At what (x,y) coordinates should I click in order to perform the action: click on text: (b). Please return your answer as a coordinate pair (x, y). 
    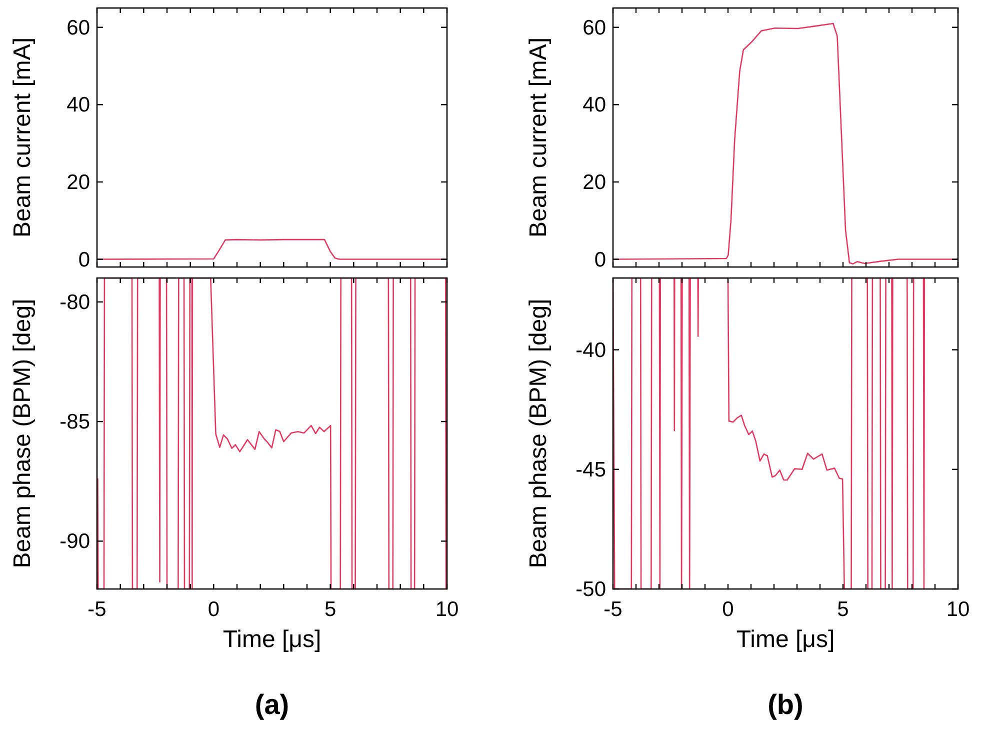
    Looking at the image, I should click on (786, 704).